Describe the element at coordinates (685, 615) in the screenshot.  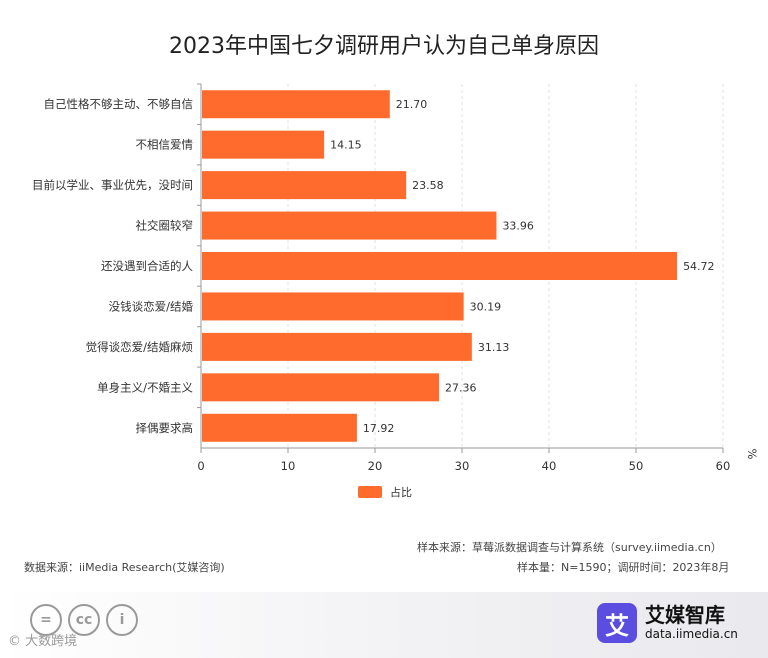
I see `brand-name: 艾媒智库` at that location.